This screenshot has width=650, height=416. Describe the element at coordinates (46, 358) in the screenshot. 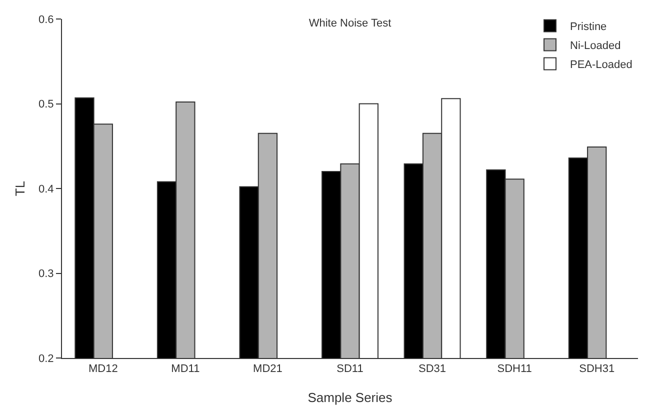

I see `y-tick-label: 0.2` at that location.